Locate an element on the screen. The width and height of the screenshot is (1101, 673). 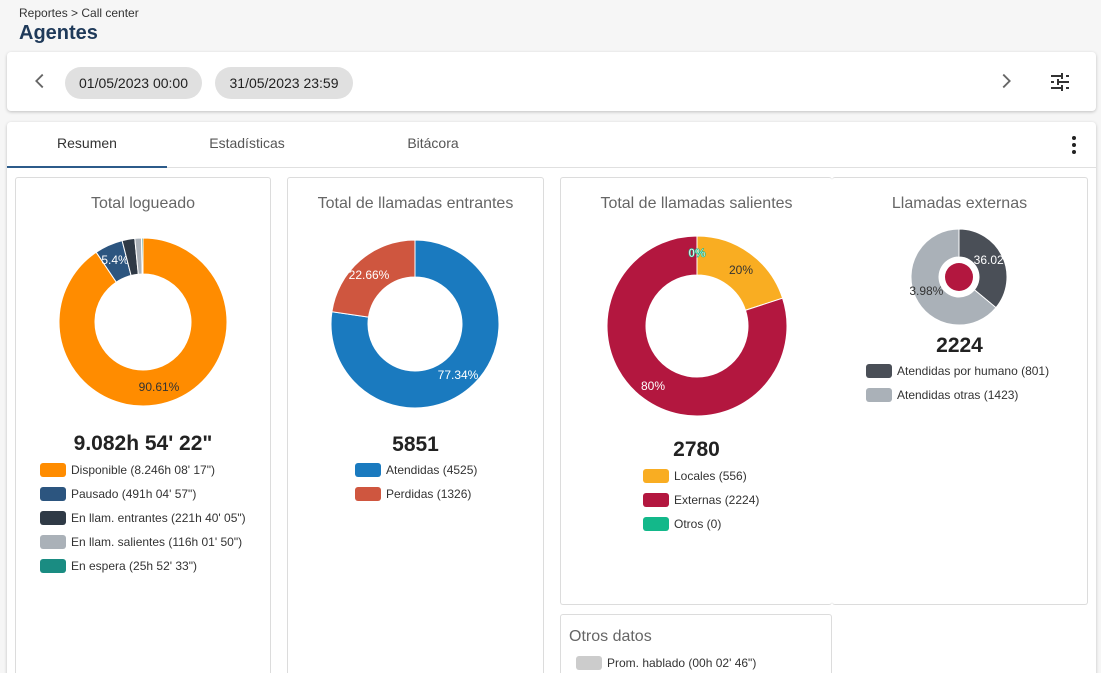
legend: Atendidas (4525) Perdidas (1326) is located at coordinates (416, 482).